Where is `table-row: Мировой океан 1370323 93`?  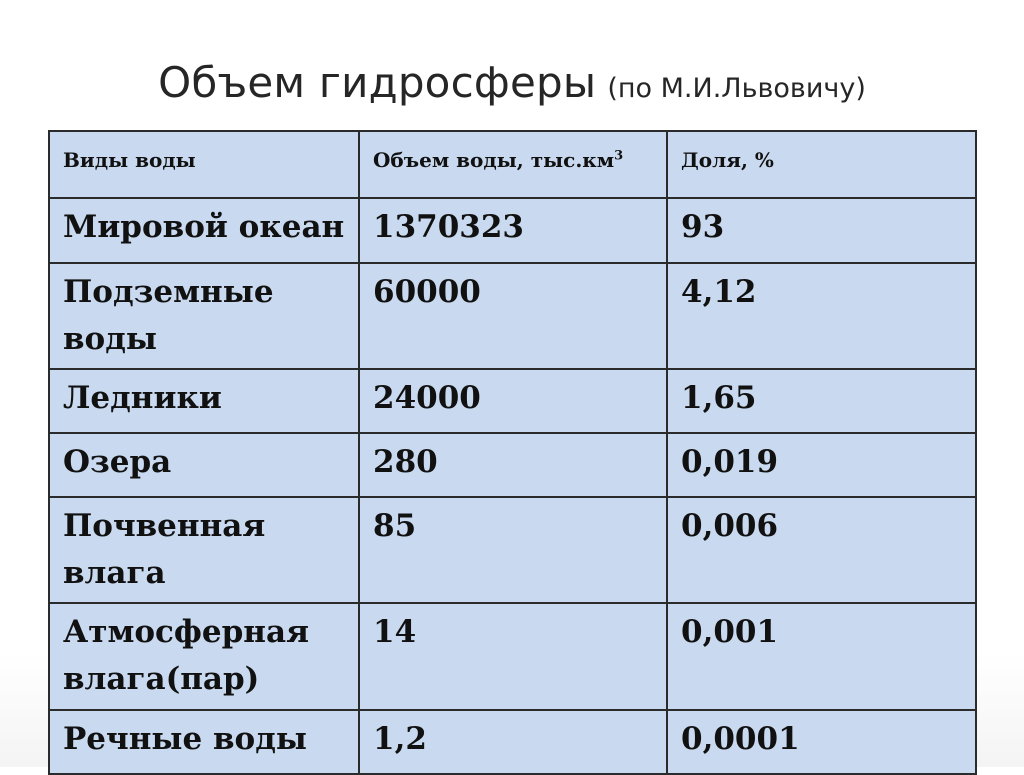
table-row: Мировой океан 1370323 93 is located at coordinates (512, 230).